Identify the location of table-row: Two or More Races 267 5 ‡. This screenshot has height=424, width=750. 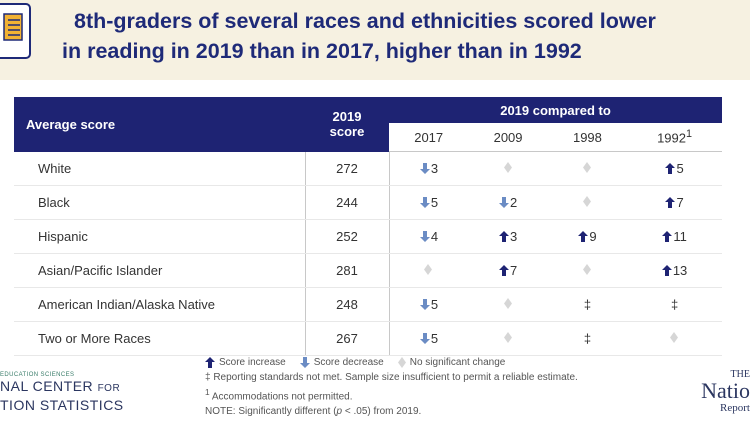
(368, 338).